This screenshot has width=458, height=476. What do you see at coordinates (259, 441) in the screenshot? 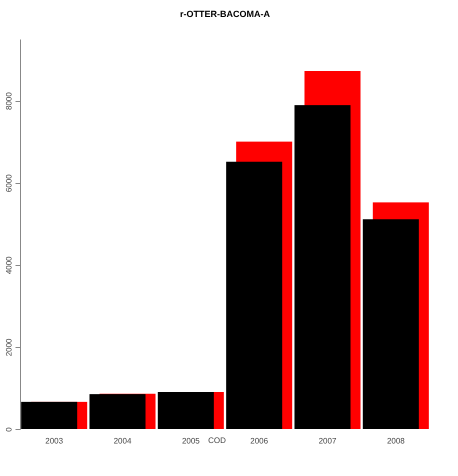
I see `x-tick-label: 2006` at bounding box center [259, 441].